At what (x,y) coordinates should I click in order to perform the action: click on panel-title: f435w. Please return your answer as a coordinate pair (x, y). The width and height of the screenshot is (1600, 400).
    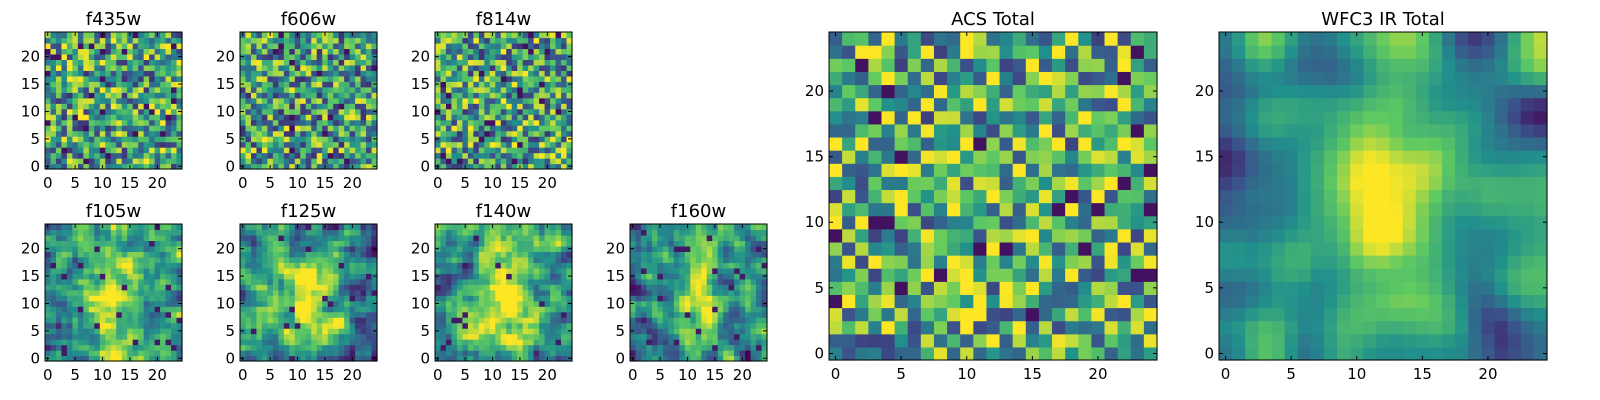
    Looking at the image, I should click on (113, 19).